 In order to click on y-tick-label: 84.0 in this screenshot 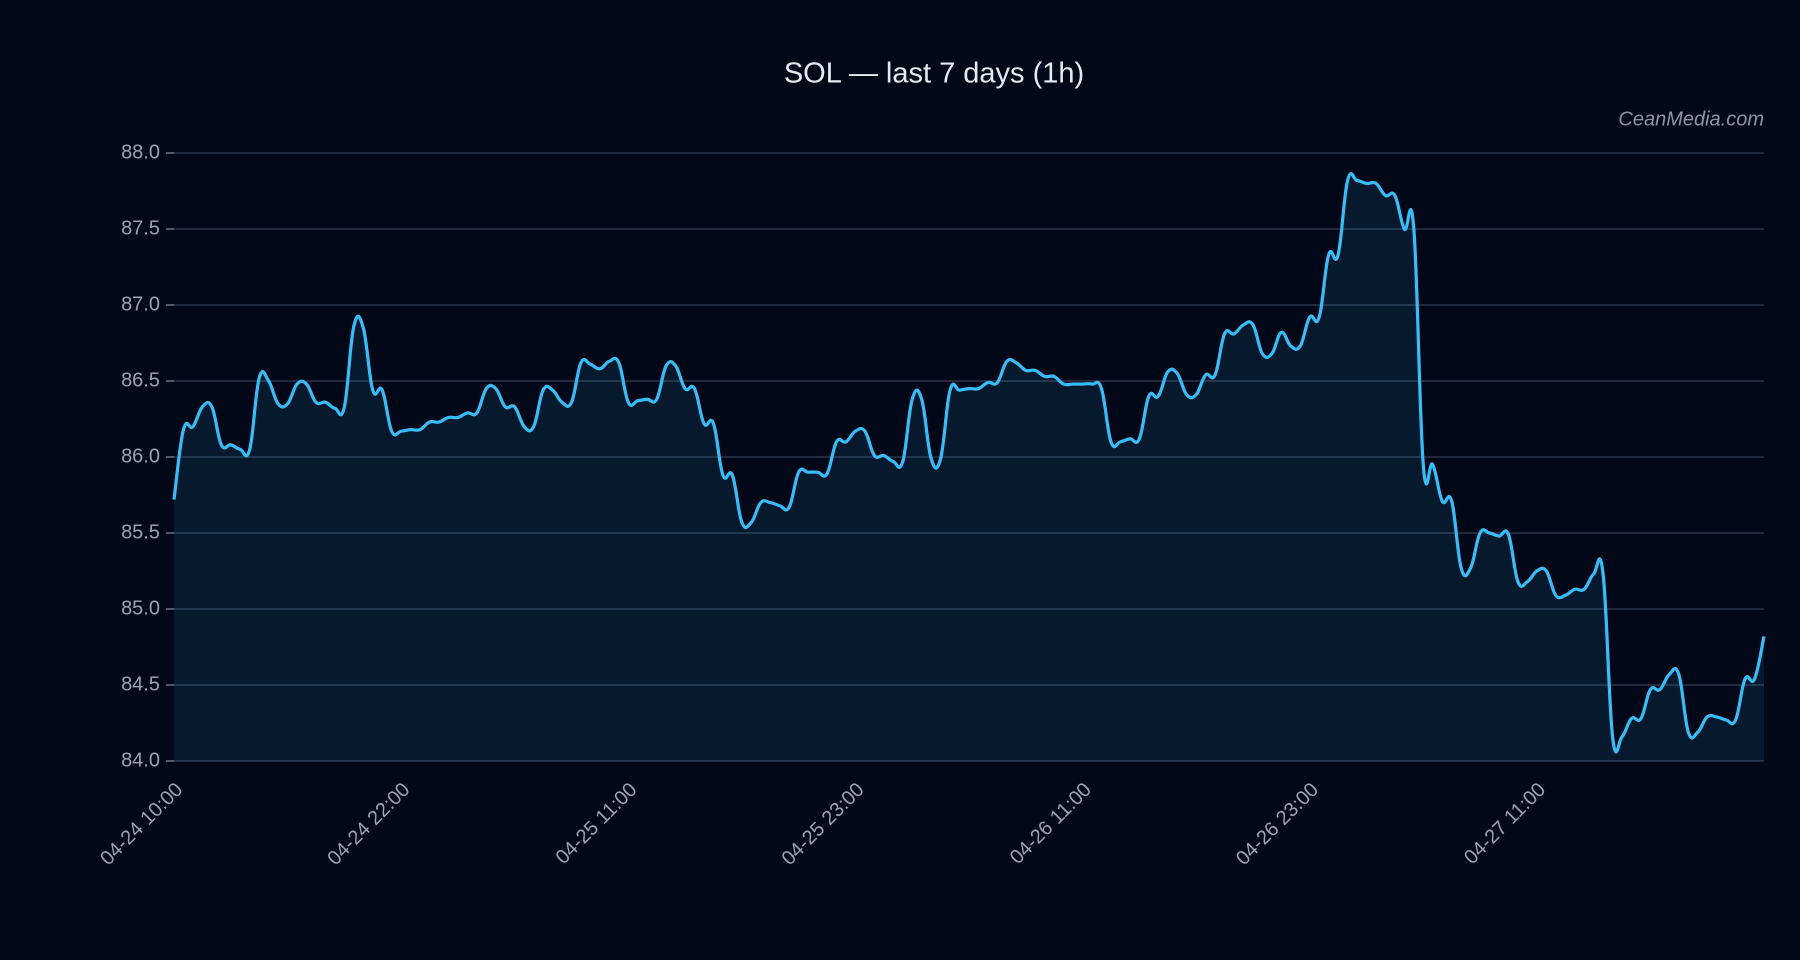, I will do `click(140, 760)`.